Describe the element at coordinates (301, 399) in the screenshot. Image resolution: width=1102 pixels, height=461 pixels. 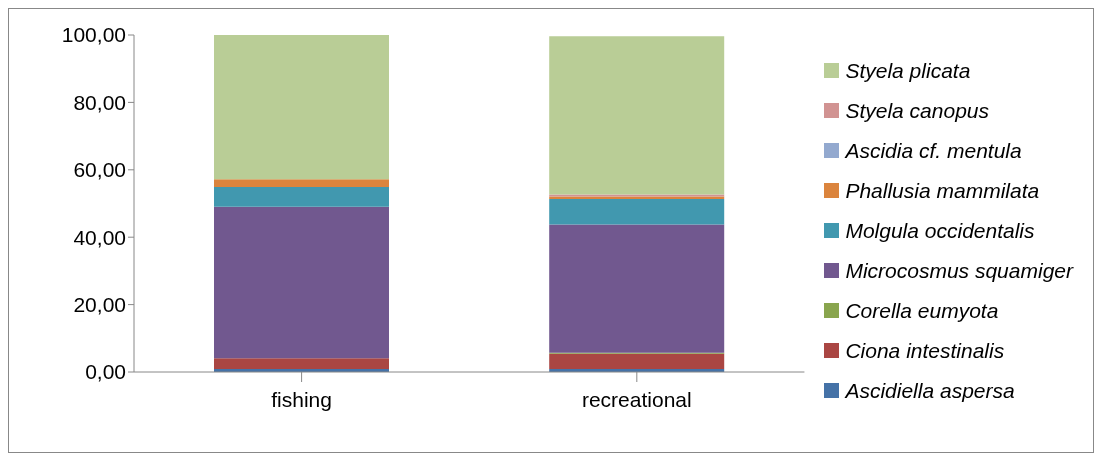
I see `x-tick-label: fishing` at that location.